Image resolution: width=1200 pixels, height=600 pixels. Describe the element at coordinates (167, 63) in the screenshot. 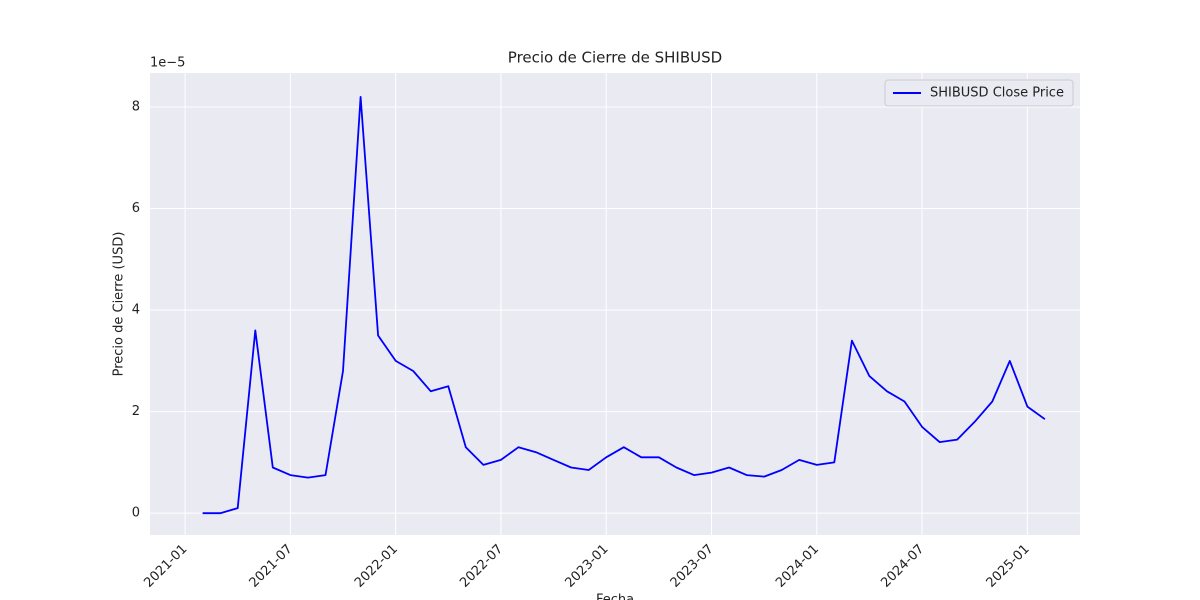

I see `y-offset-label: 1e−5` at that location.